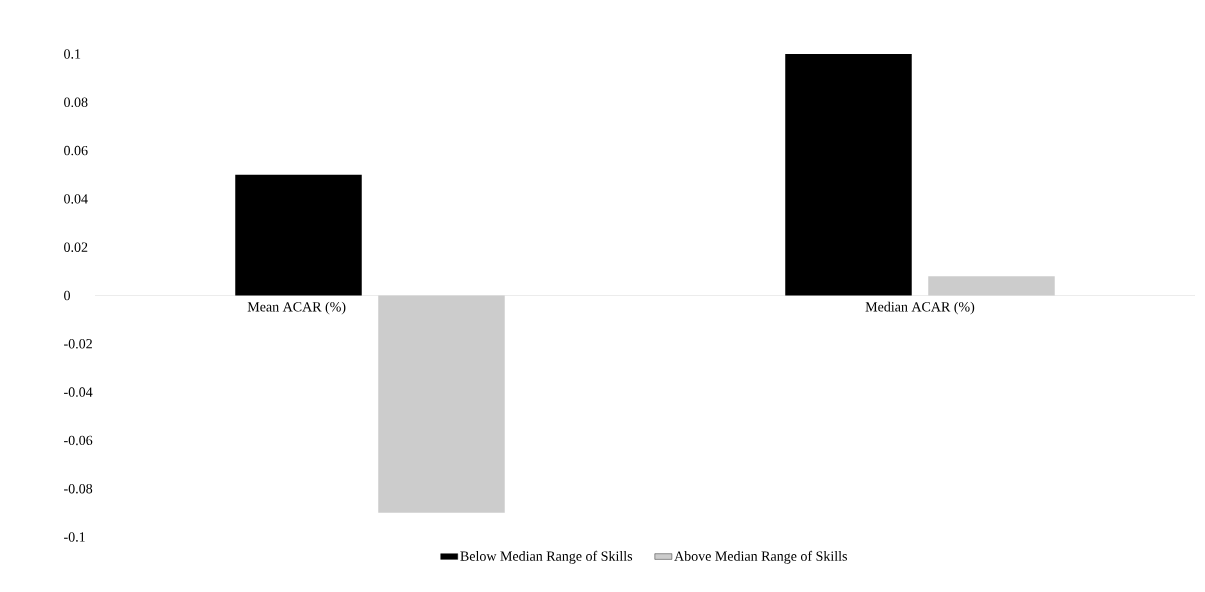 The image size is (1205, 592). I want to click on legend-label: Below Median Range of Skills, so click(546, 557).